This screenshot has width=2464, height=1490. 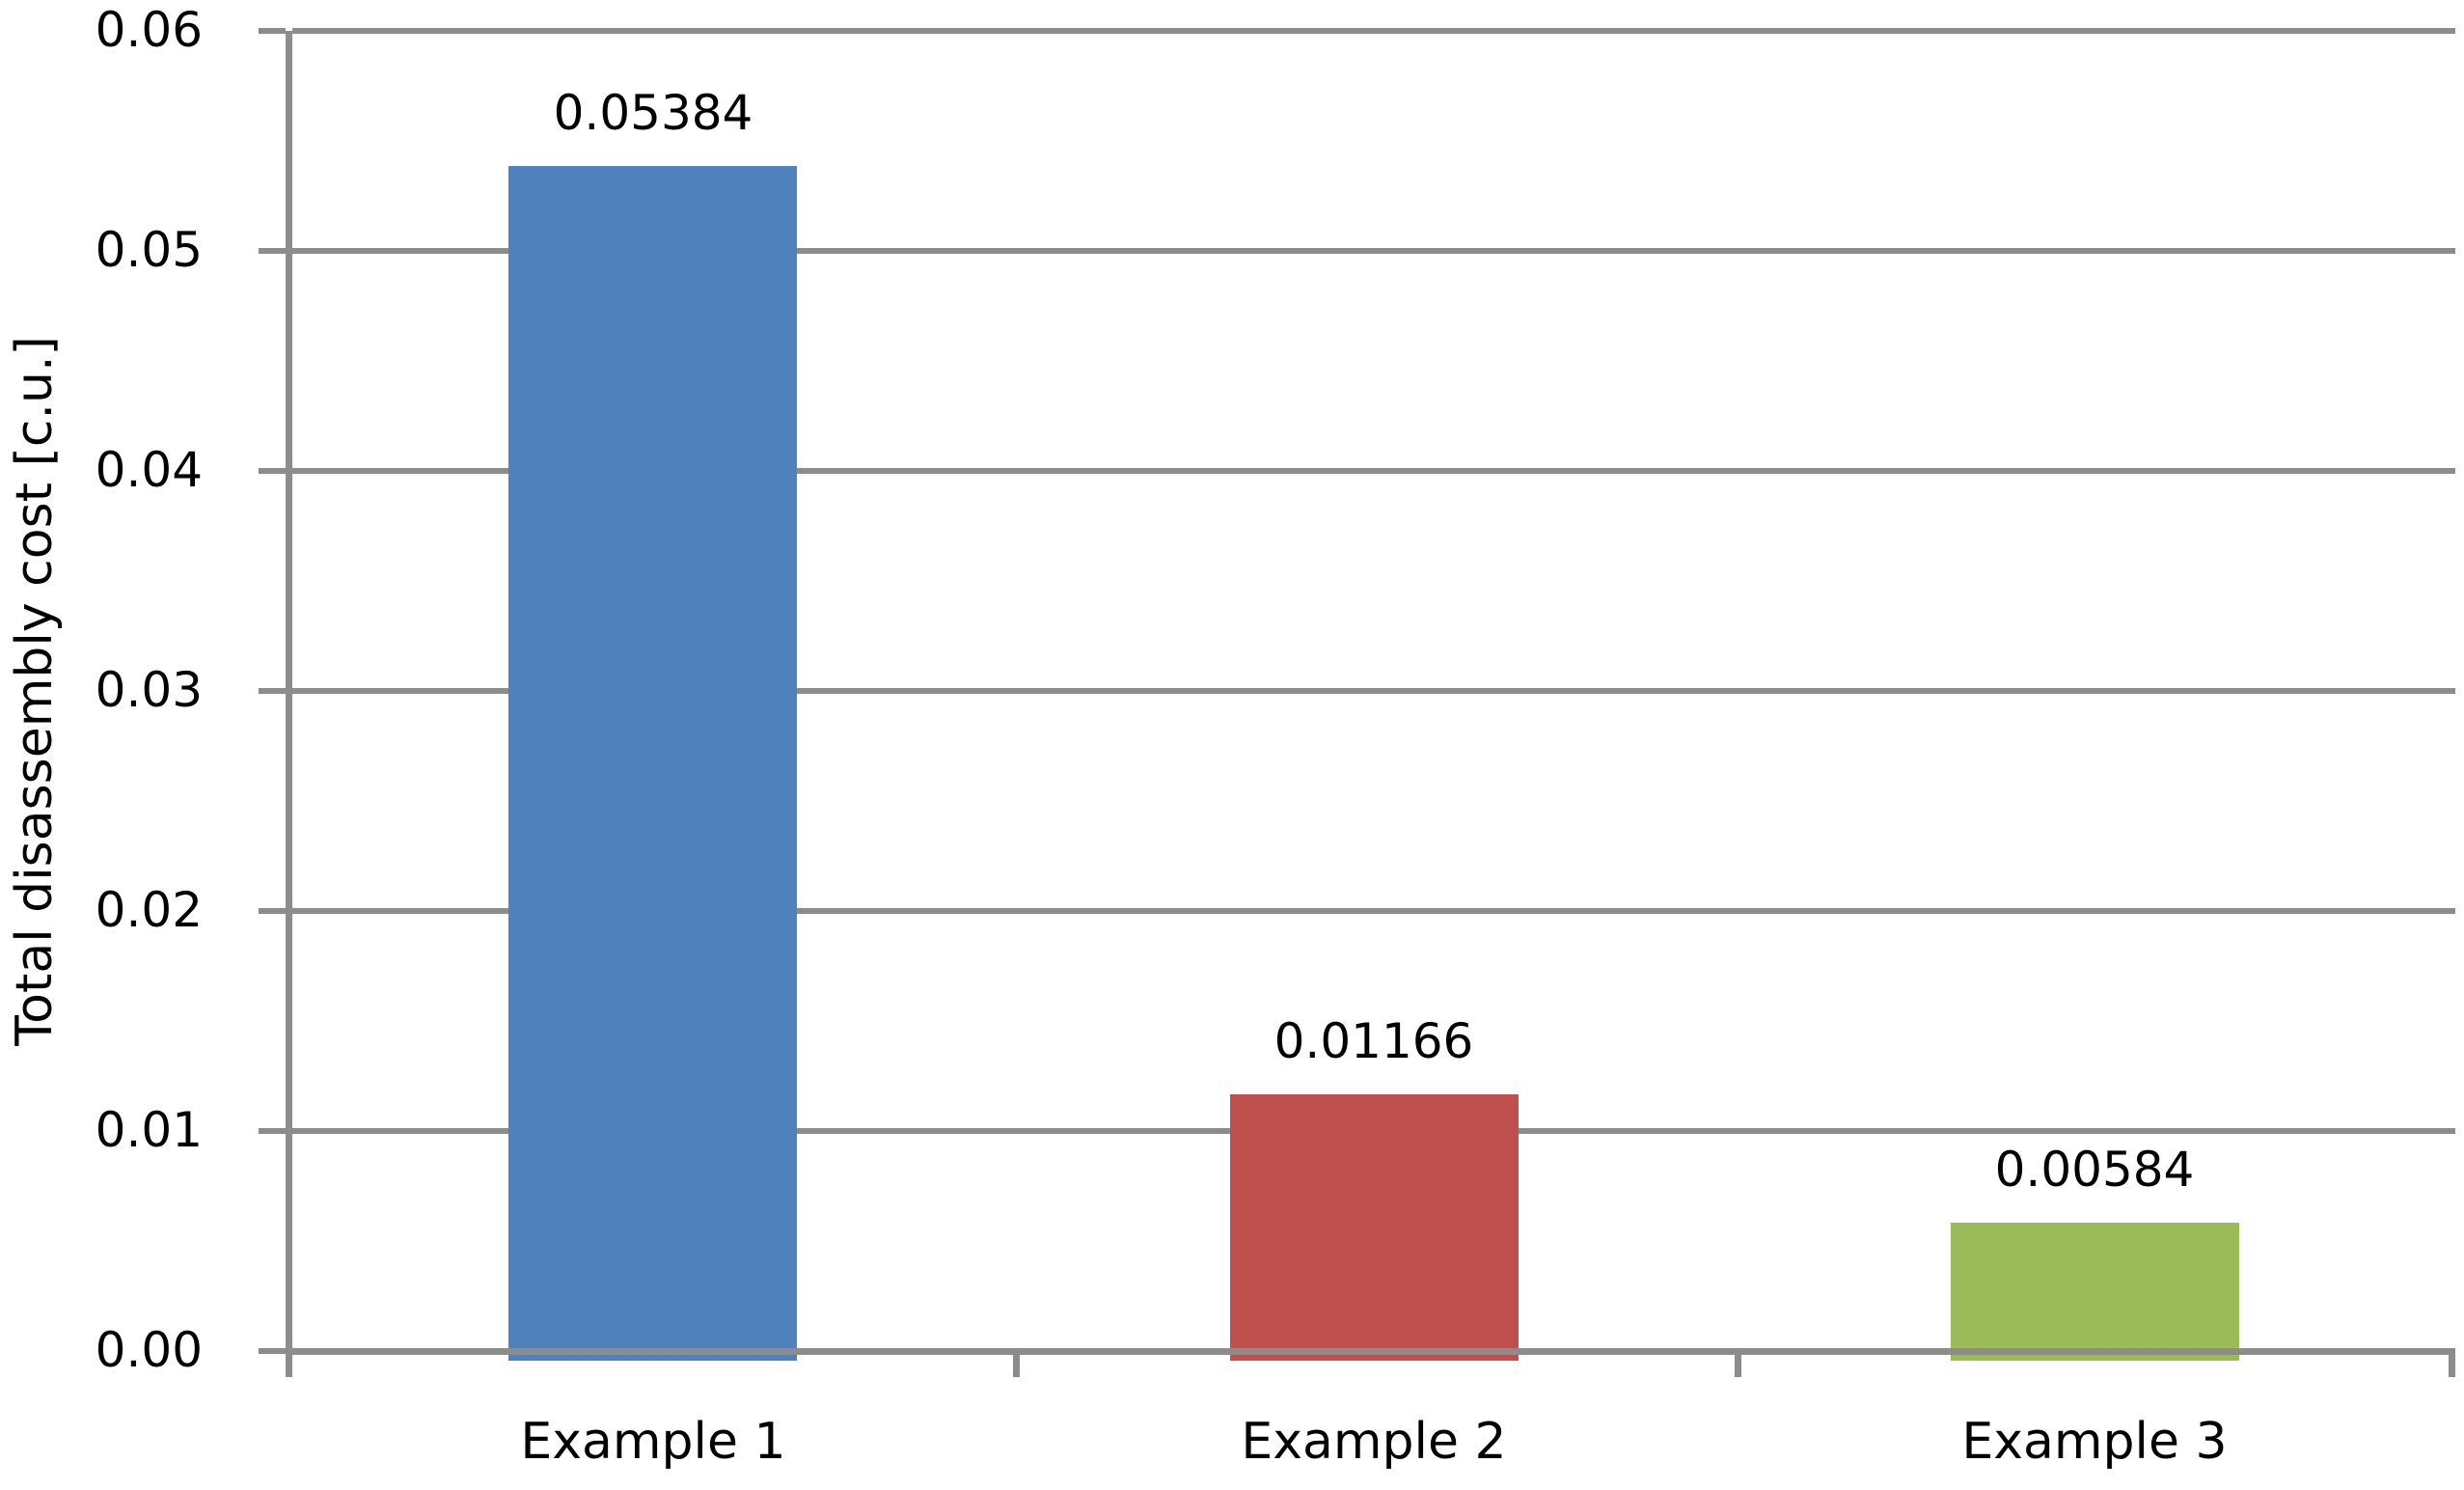 What do you see at coordinates (2094, 1442) in the screenshot?
I see `x-axis-label: Example 3` at bounding box center [2094, 1442].